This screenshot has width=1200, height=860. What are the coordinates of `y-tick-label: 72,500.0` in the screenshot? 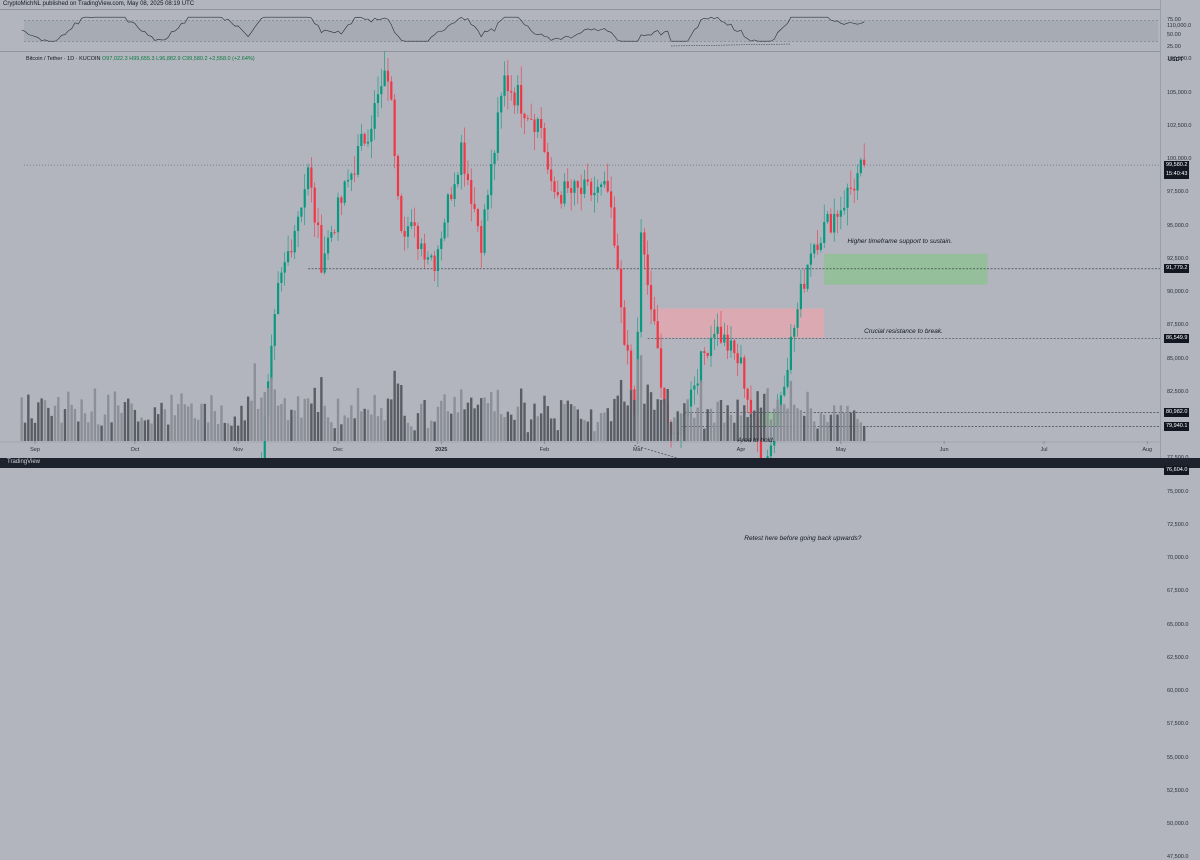 It's located at (1178, 524).